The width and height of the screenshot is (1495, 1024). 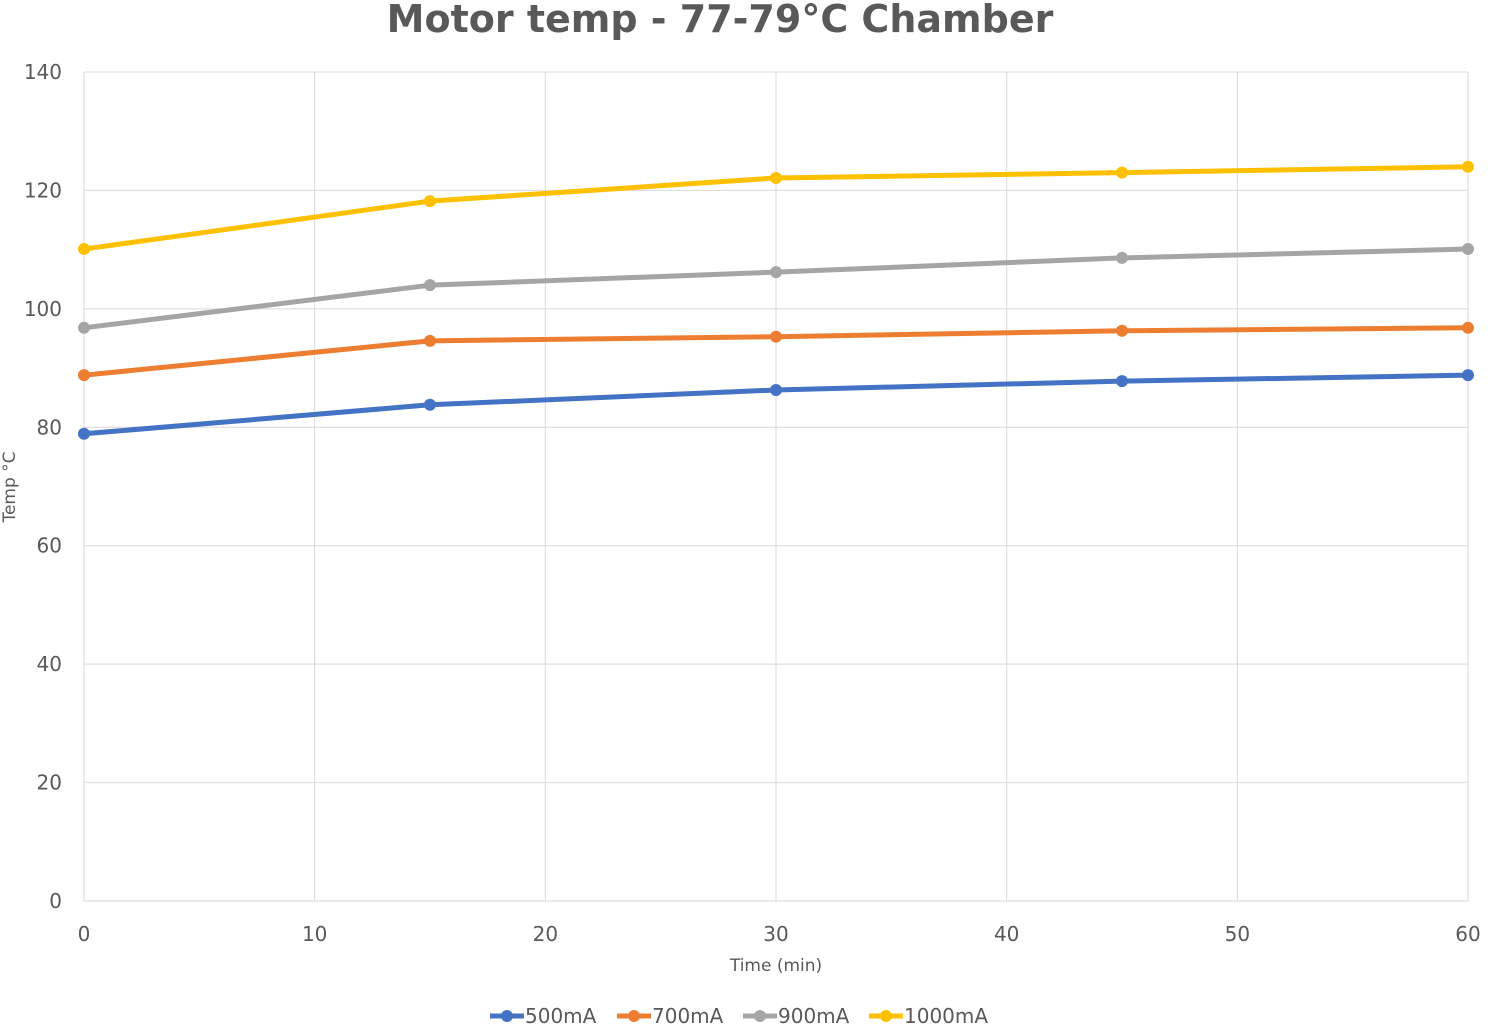 I want to click on x-axis-label: Time (min), so click(x=775, y=966).